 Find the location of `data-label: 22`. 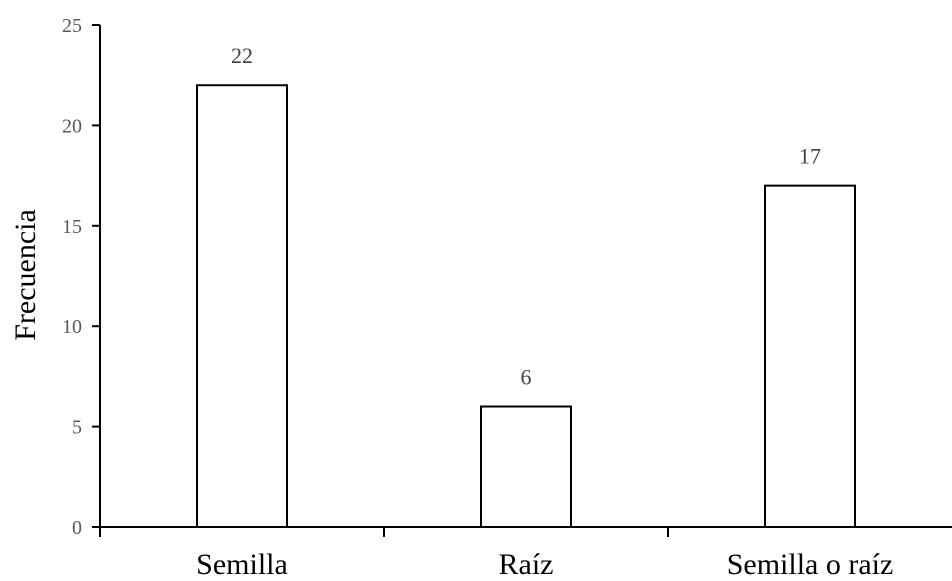

data-label: 22 is located at coordinates (242, 55).